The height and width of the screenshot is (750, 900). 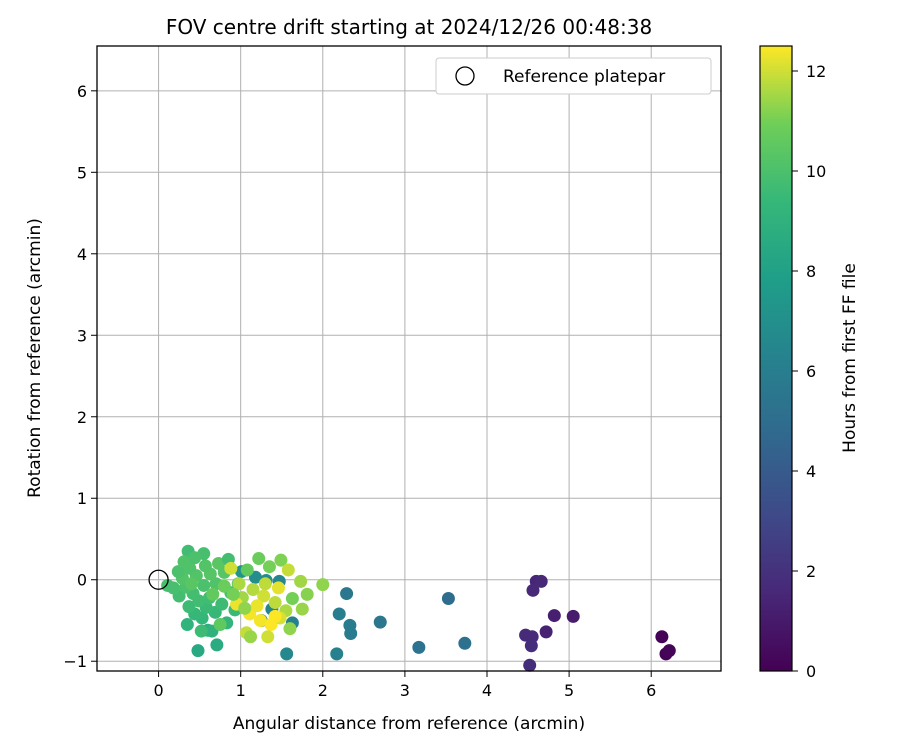 I want to click on colorbar-tick-label: 2, so click(x=811, y=571).